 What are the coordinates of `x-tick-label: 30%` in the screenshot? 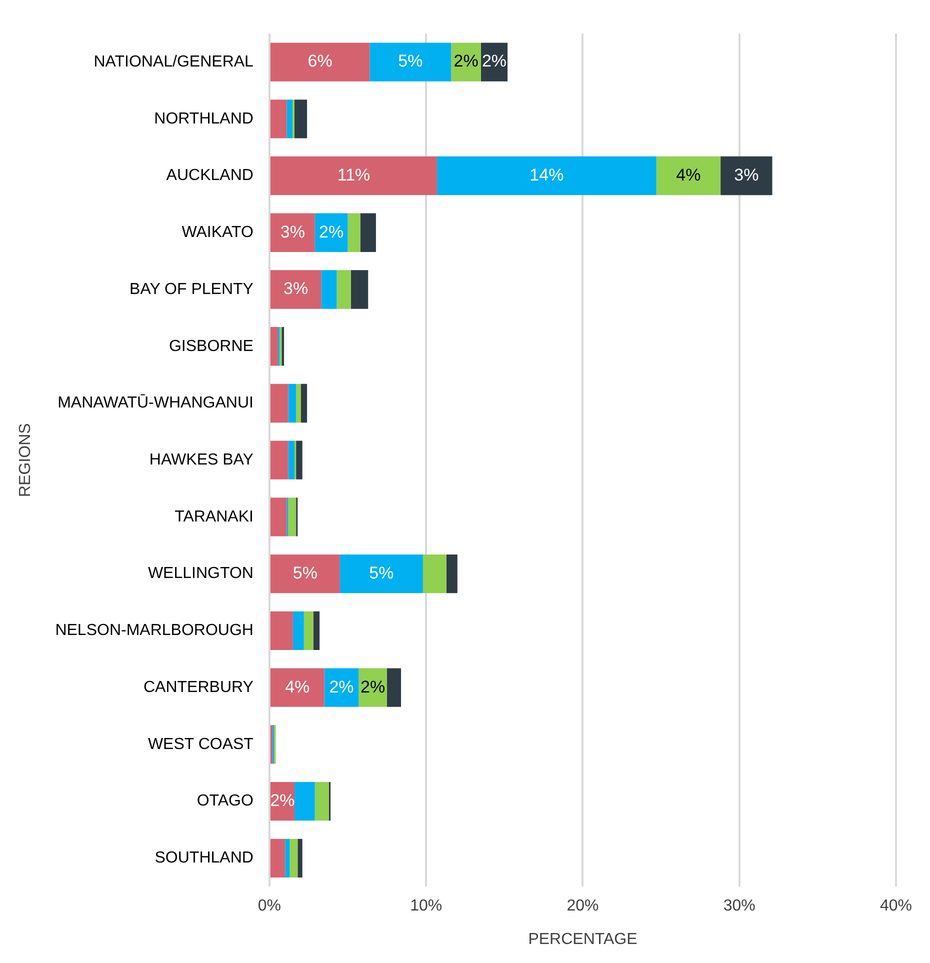 It's located at (739, 906).